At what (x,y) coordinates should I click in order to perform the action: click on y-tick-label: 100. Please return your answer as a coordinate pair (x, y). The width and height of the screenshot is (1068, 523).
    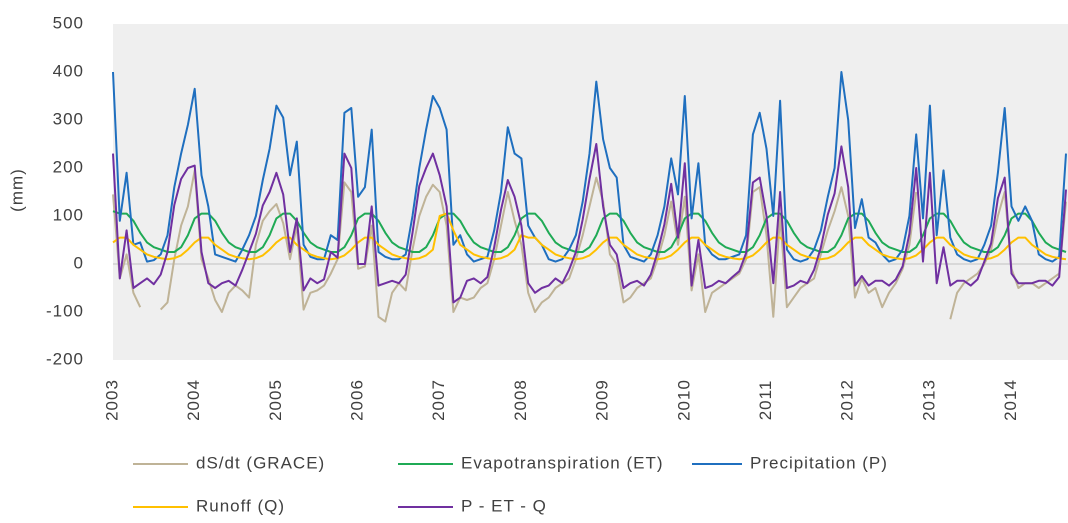
    Looking at the image, I should click on (68, 214).